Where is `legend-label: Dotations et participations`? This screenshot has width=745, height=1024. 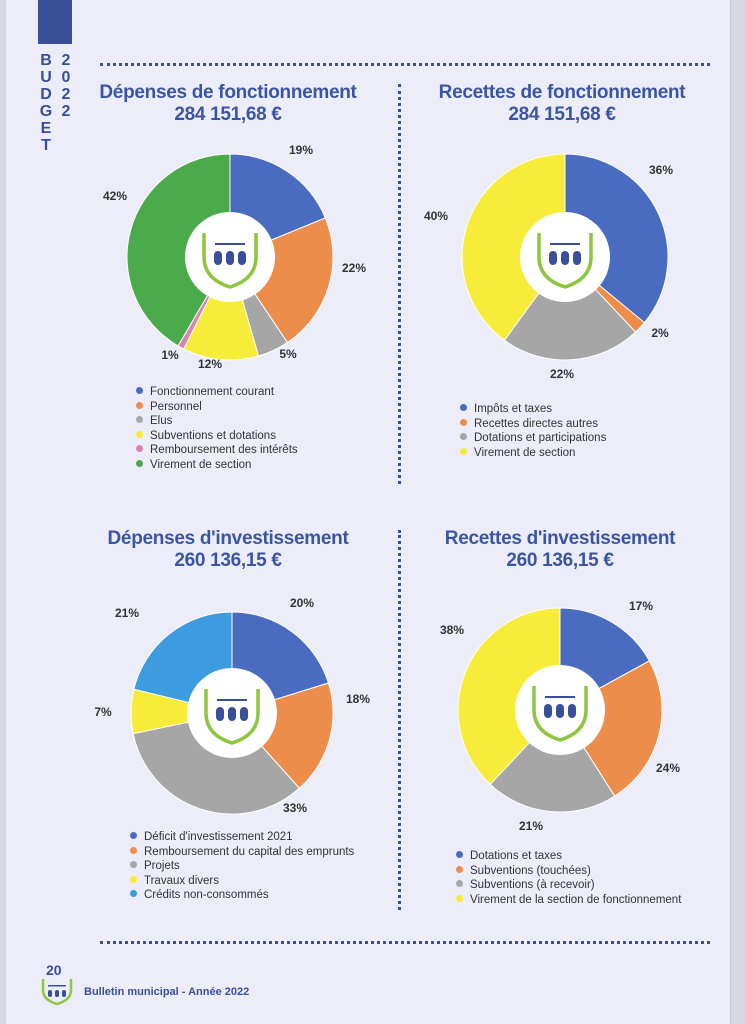
legend-label: Dotations et participations is located at coordinates (540, 438).